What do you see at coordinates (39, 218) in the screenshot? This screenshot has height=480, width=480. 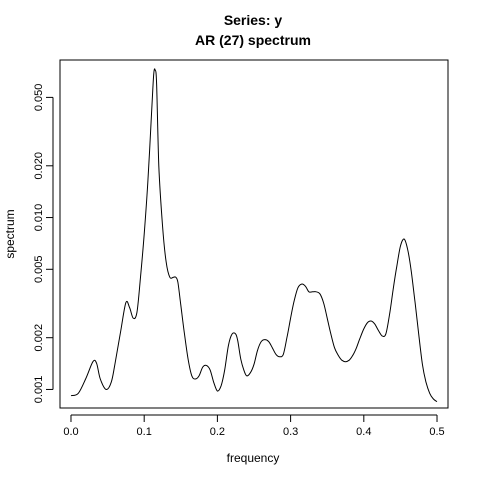 I see `y-tick-label: 0.010` at bounding box center [39, 218].